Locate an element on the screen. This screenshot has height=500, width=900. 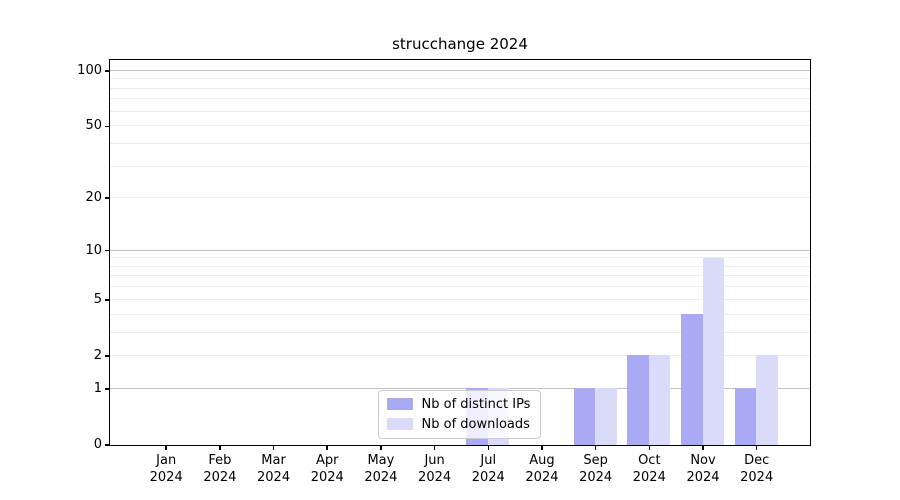
x-tick-month: Nov is located at coordinates (703, 460).